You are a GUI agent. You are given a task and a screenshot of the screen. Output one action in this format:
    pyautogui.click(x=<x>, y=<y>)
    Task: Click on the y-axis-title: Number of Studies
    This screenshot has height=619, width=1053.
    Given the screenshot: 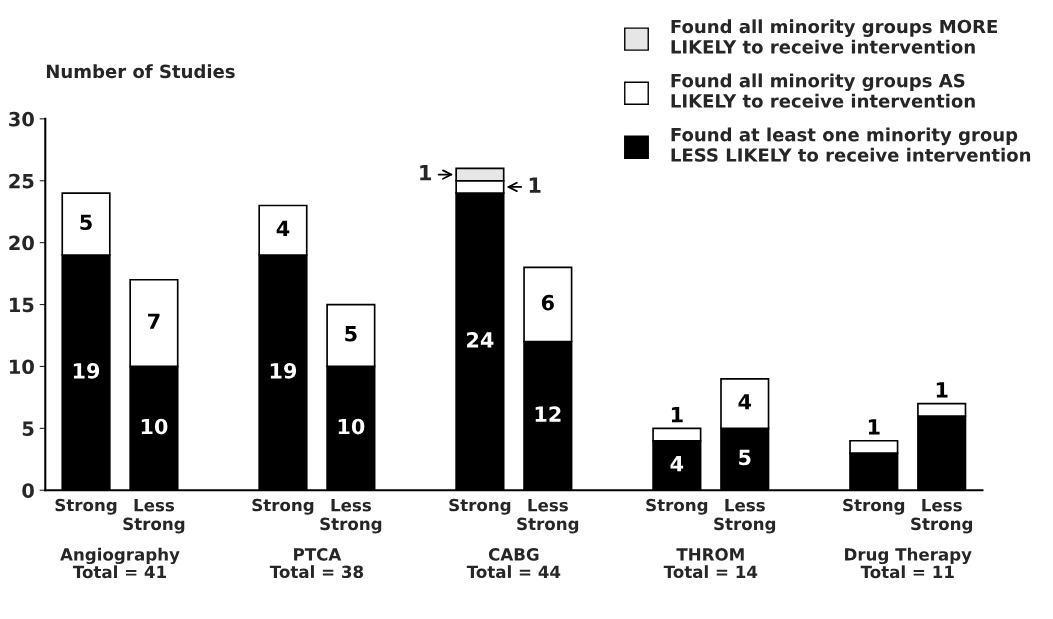 What is the action you would take?
    pyautogui.click(x=140, y=71)
    